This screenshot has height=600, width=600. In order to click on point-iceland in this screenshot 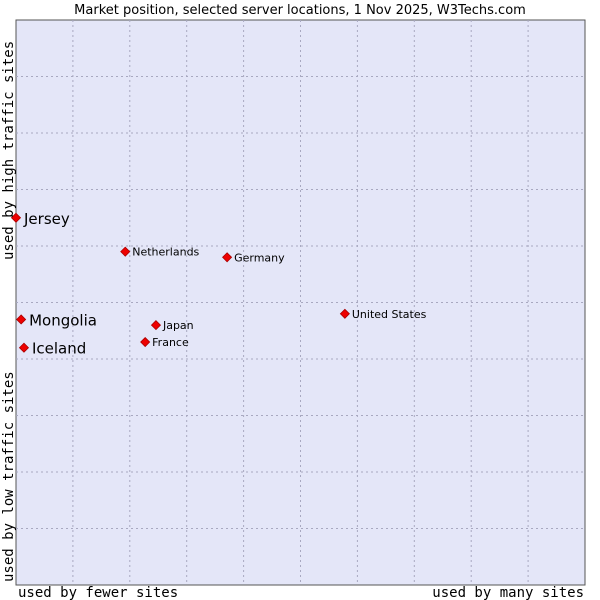, I will do `click(24, 347)`.